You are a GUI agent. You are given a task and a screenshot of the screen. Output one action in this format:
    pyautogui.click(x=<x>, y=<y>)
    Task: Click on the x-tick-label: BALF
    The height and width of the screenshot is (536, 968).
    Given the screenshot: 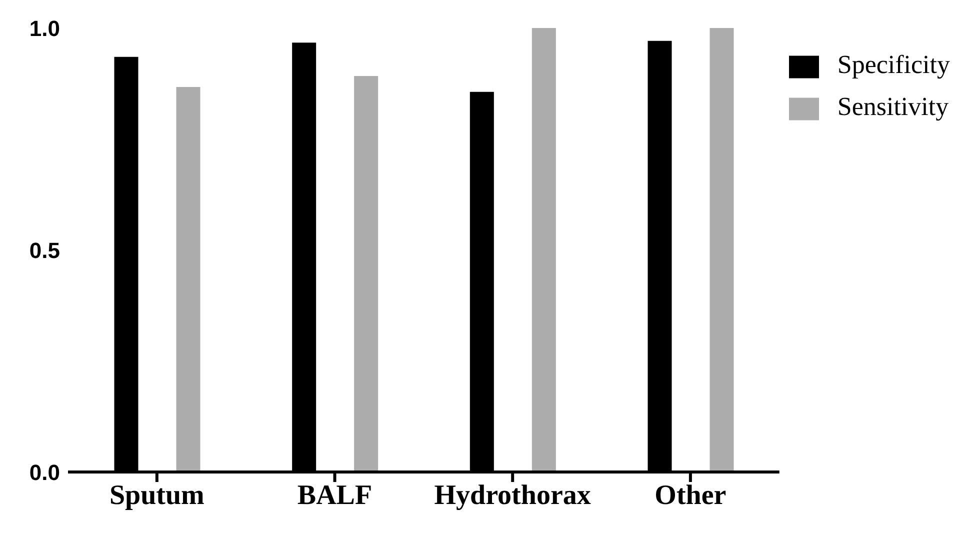 What is the action you would take?
    pyautogui.click(x=334, y=495)
    